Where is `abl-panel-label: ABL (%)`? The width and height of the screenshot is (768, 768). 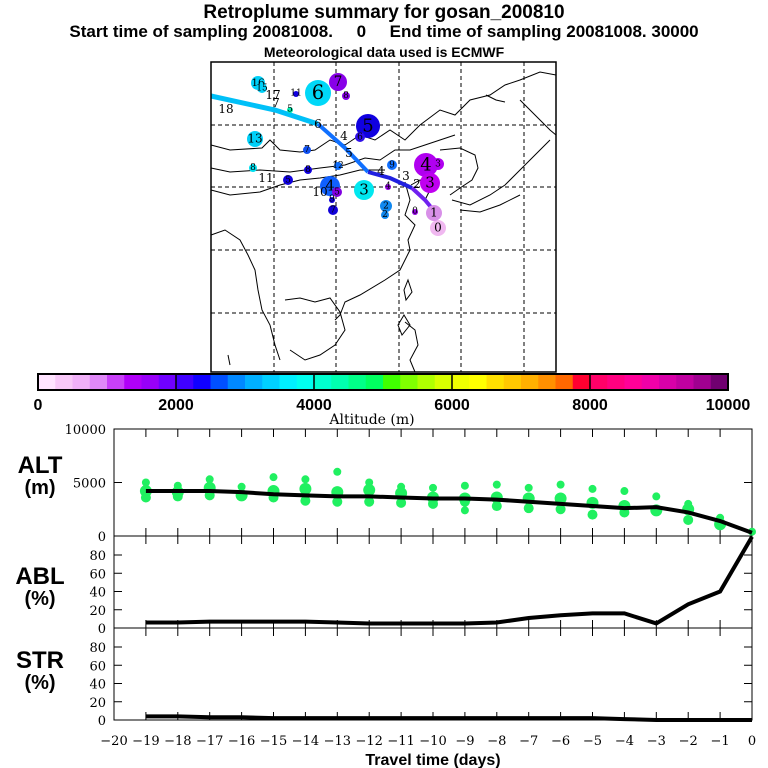 abl-panel-label: ABL (%) is located at coordinates (40, 587).